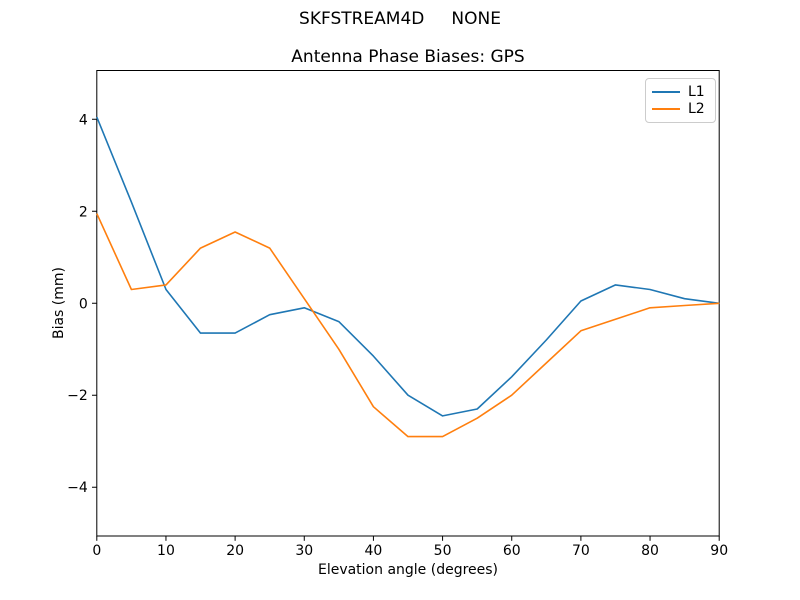 The width and height of the screenshot is (800, 600). I want to click on x-tick-label: 90, so click(719, 551).